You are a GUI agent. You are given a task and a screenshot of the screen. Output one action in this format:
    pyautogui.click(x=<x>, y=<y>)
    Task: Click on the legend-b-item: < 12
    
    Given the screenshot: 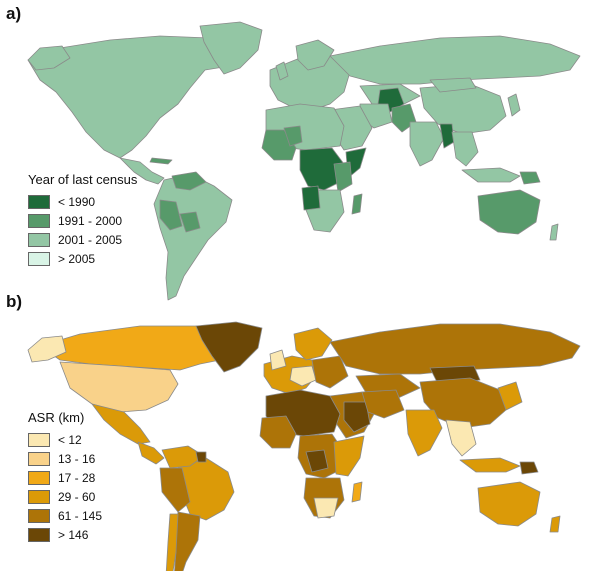 What is the action you would take?
    pyautogui.click(x=65, y=439)
    